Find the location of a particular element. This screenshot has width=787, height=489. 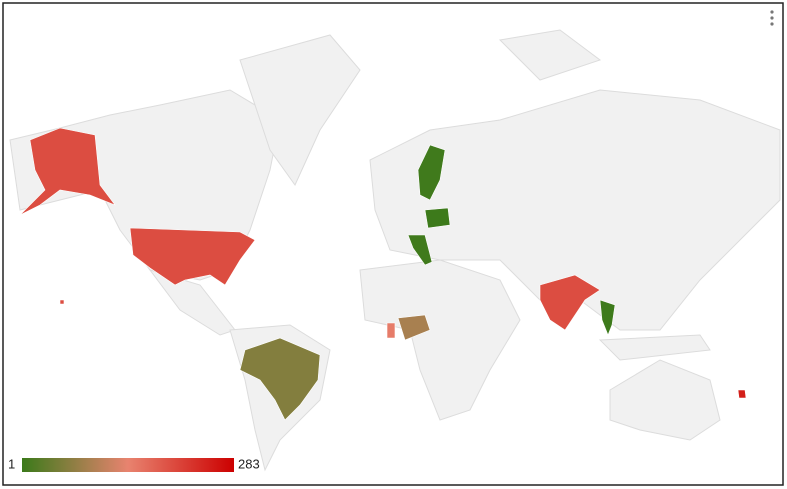

menu-icon is located at coordinates (772, 18).